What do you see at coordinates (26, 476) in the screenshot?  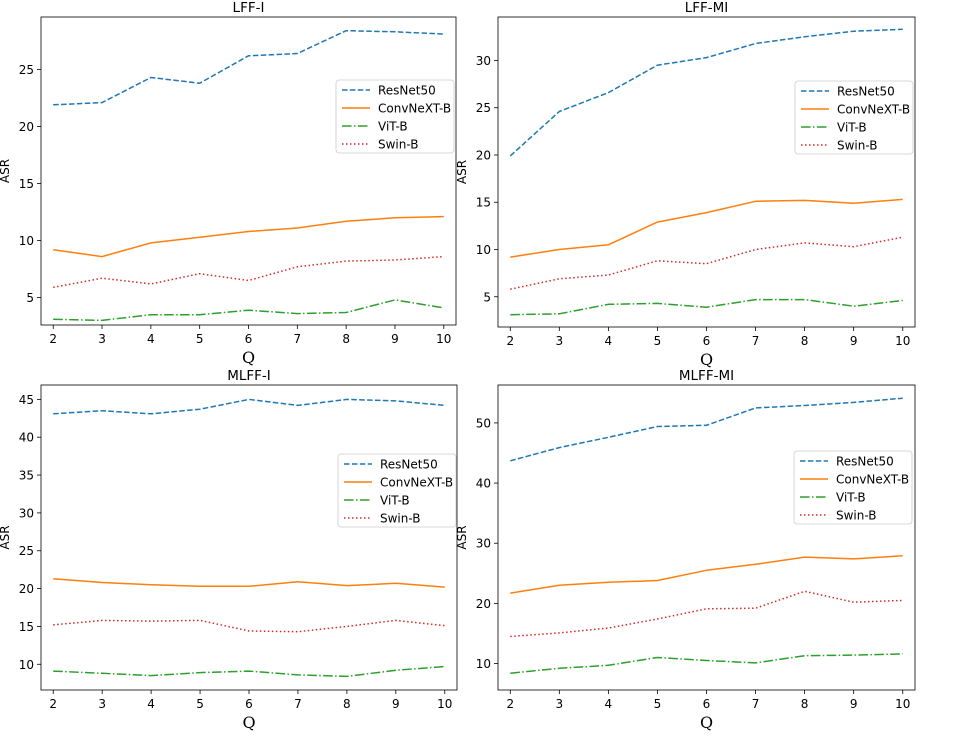 I see `y-tick-label: 35` at bounding box center [26, 476].